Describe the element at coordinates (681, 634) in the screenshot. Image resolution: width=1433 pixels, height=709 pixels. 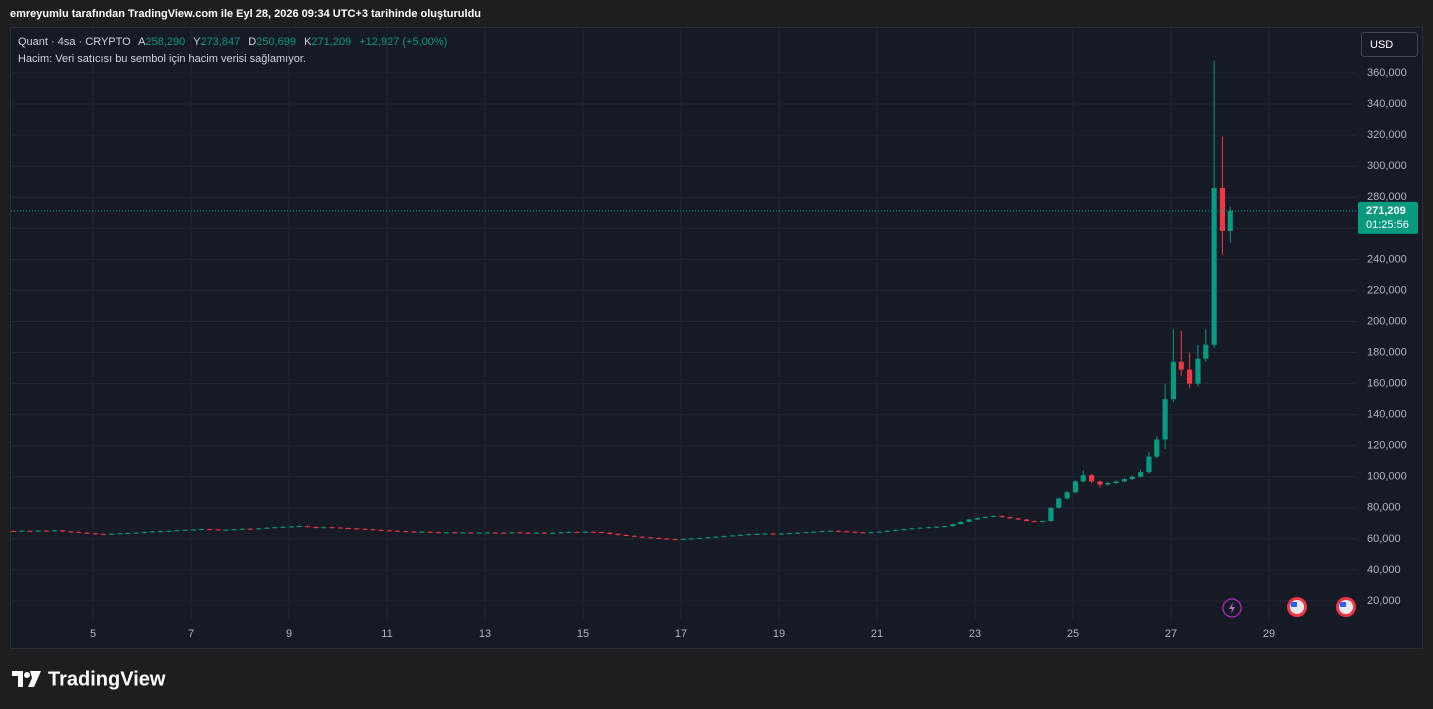
I see `x-tick-label: 17` at that location.